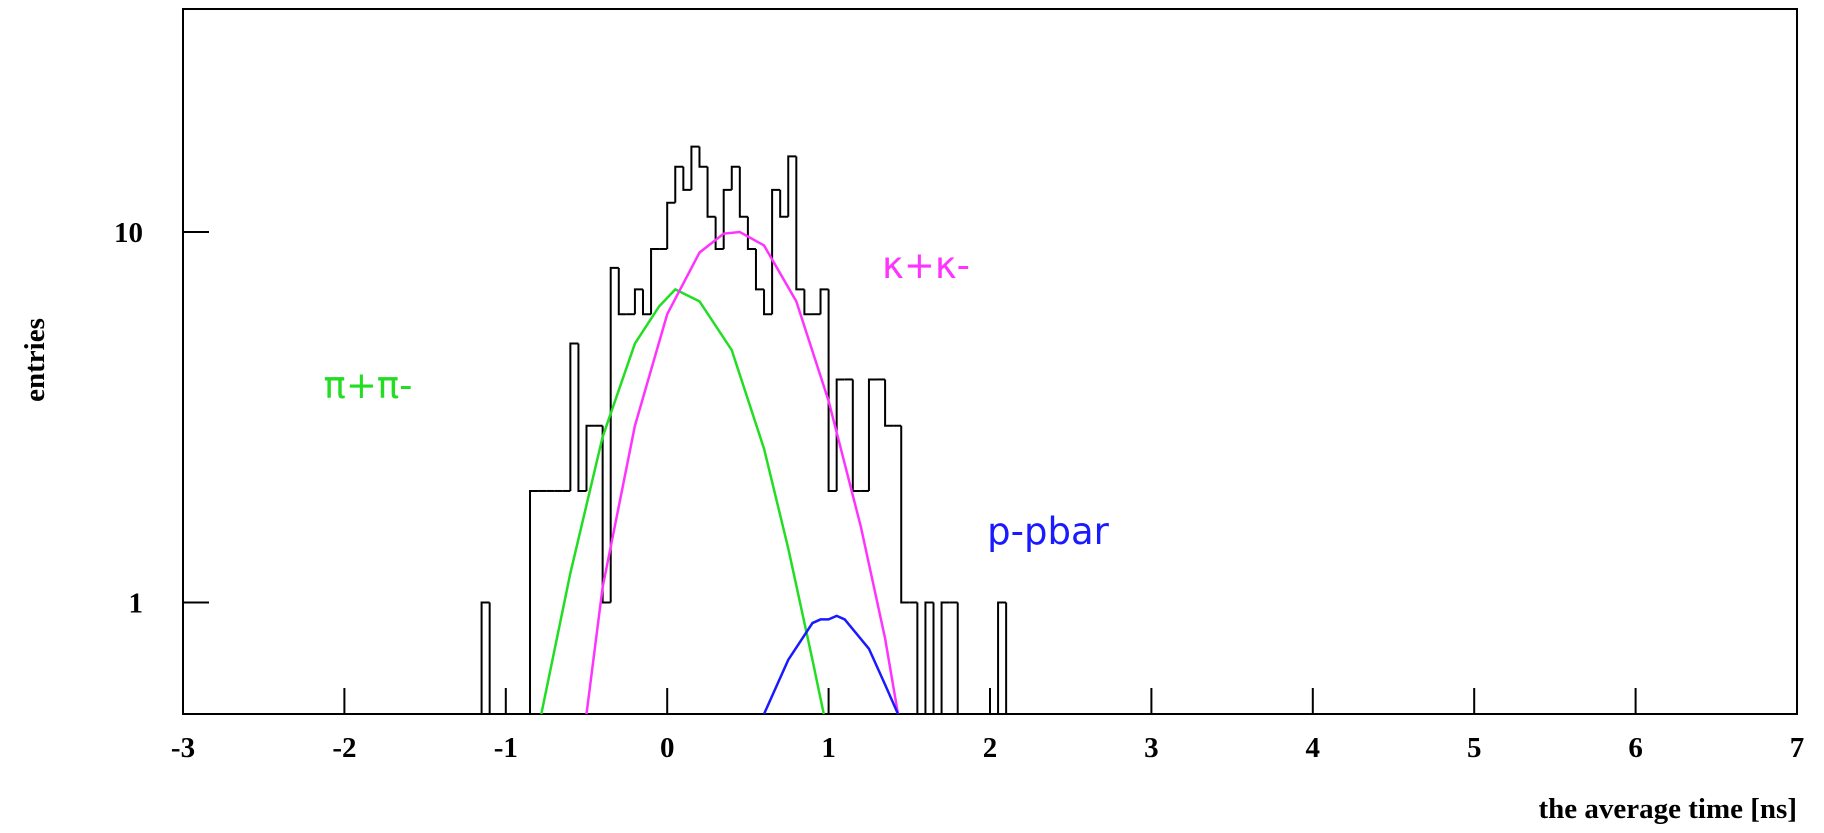 This screenshot has height=833, width=1824. Describe the element at coordinates (183, 748) in the screenshot. I see `x-tick-label: -3` at that location.